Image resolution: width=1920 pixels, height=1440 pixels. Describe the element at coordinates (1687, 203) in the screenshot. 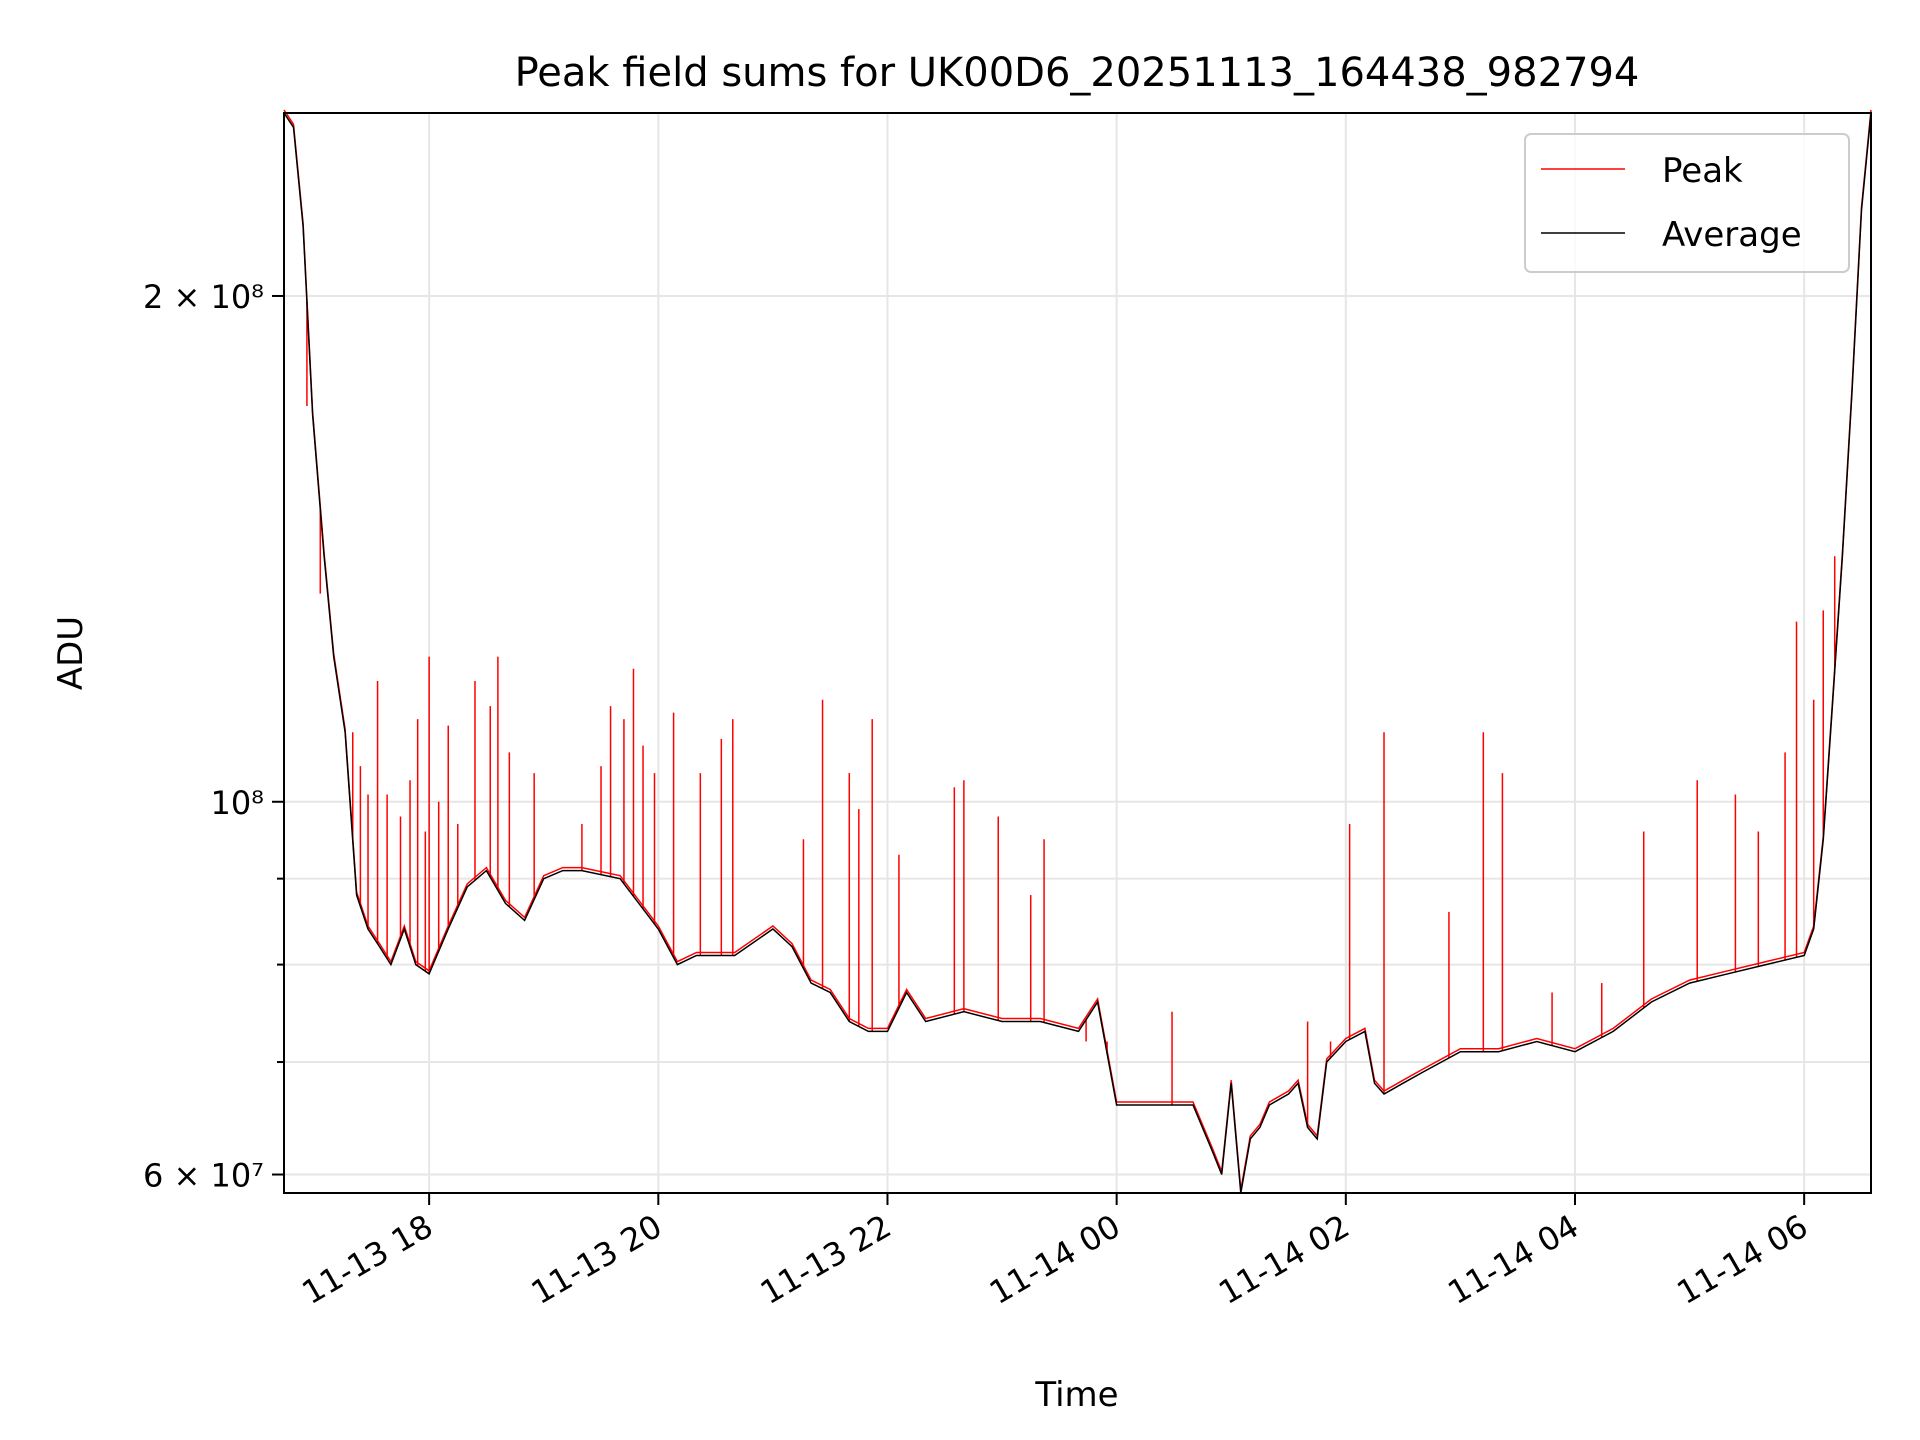

I see `legend: Peak Average` at that location.